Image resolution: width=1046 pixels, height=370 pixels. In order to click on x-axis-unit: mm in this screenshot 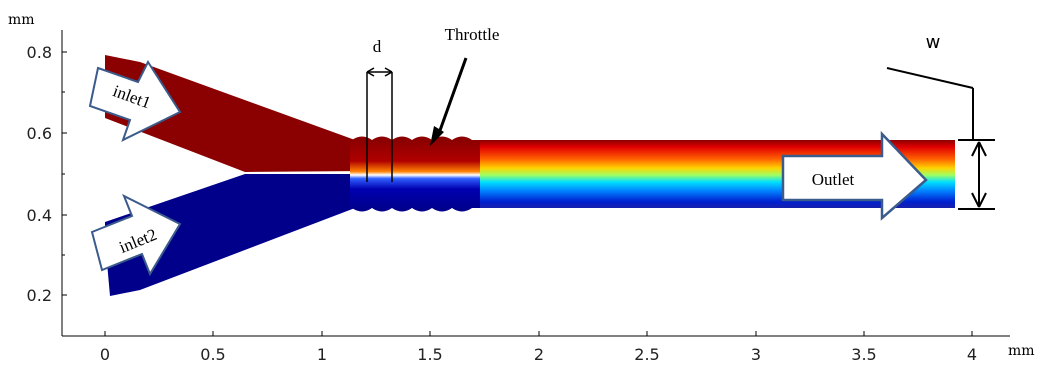, I will do `click(1021, 351)`.